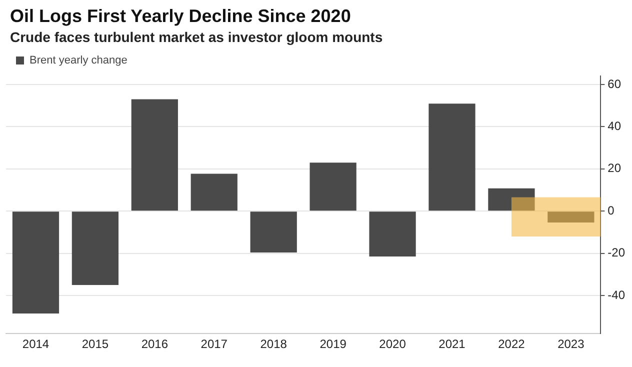  What do you see at coordinates (392, 344) in the screenshot?
I see `x-tick-label: 2020` at bounding box center [392, 344].